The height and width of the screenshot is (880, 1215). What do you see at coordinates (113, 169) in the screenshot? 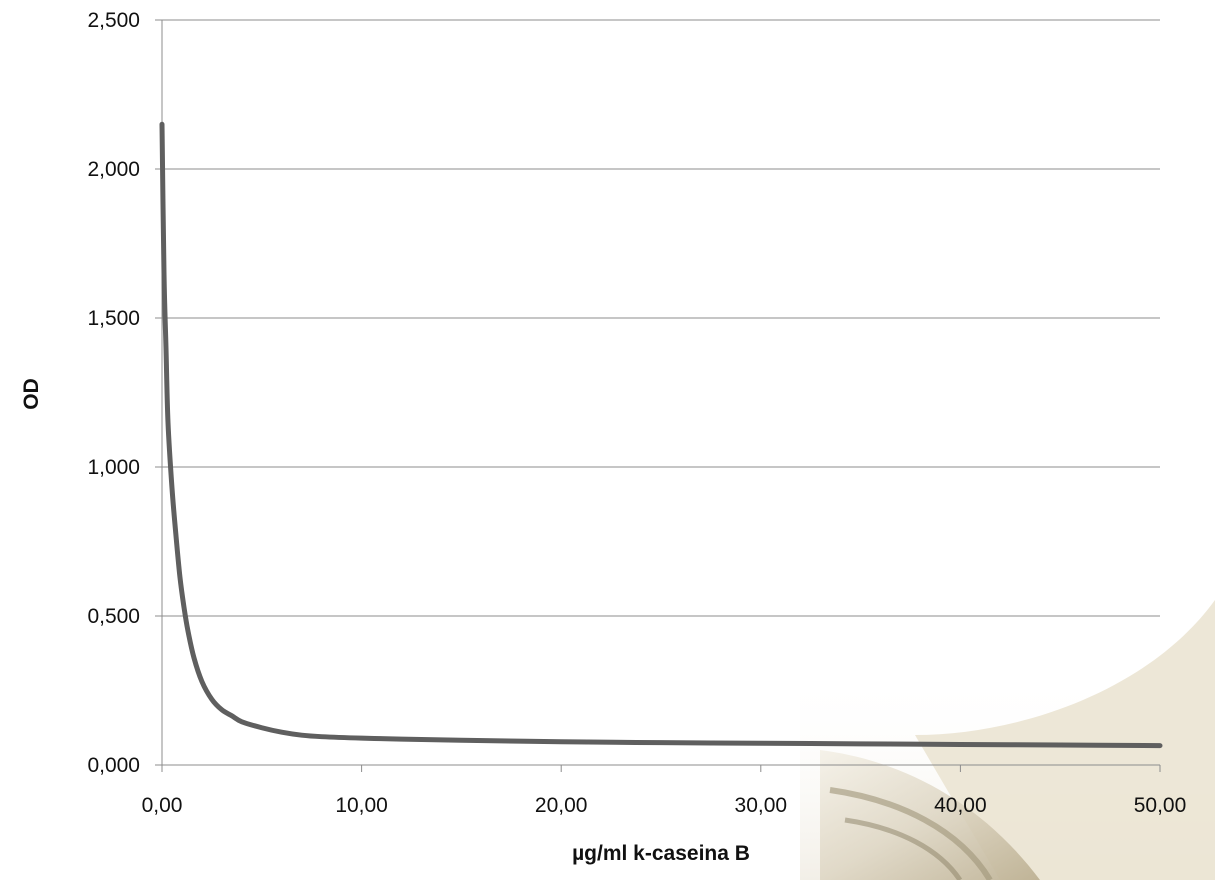
I see `y-tick-label: 2,000` at bounding box center [113, 169].